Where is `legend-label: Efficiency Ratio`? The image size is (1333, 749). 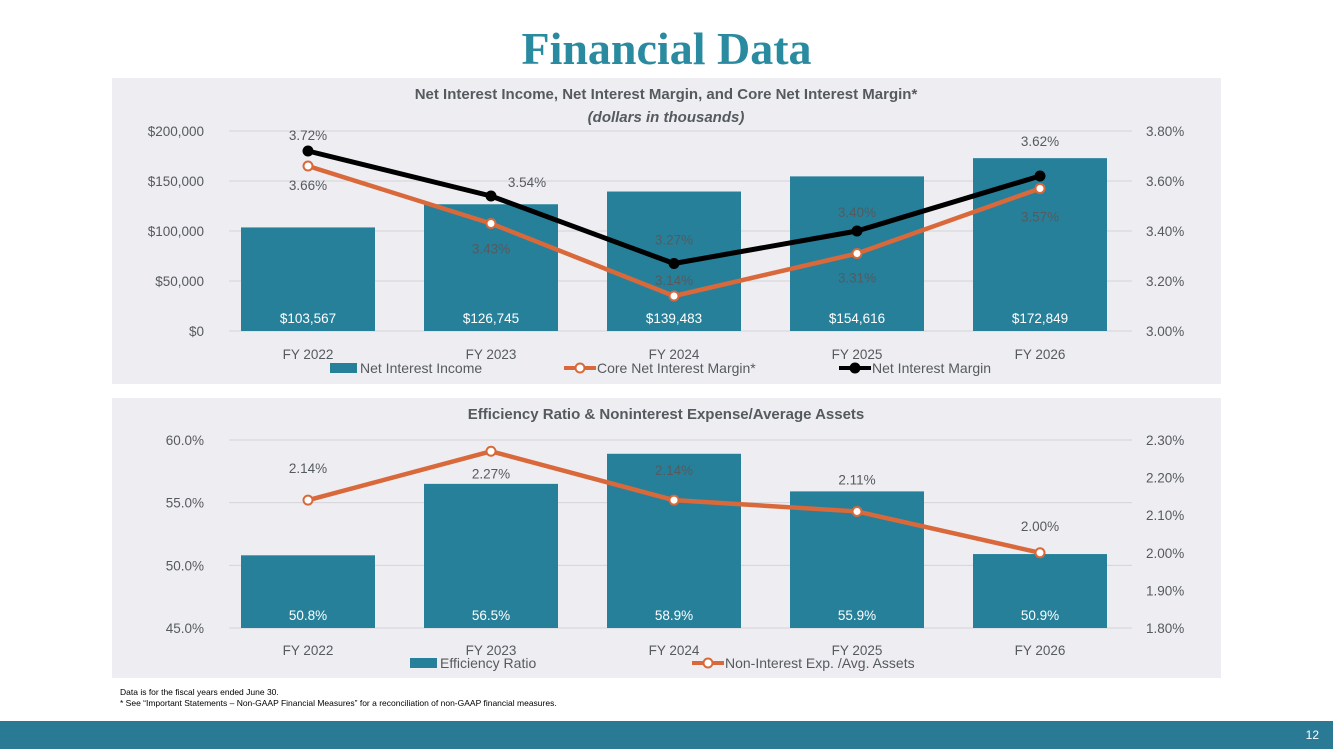
legend-label: Efficiency Ratio is located at coordinates (488, 663).